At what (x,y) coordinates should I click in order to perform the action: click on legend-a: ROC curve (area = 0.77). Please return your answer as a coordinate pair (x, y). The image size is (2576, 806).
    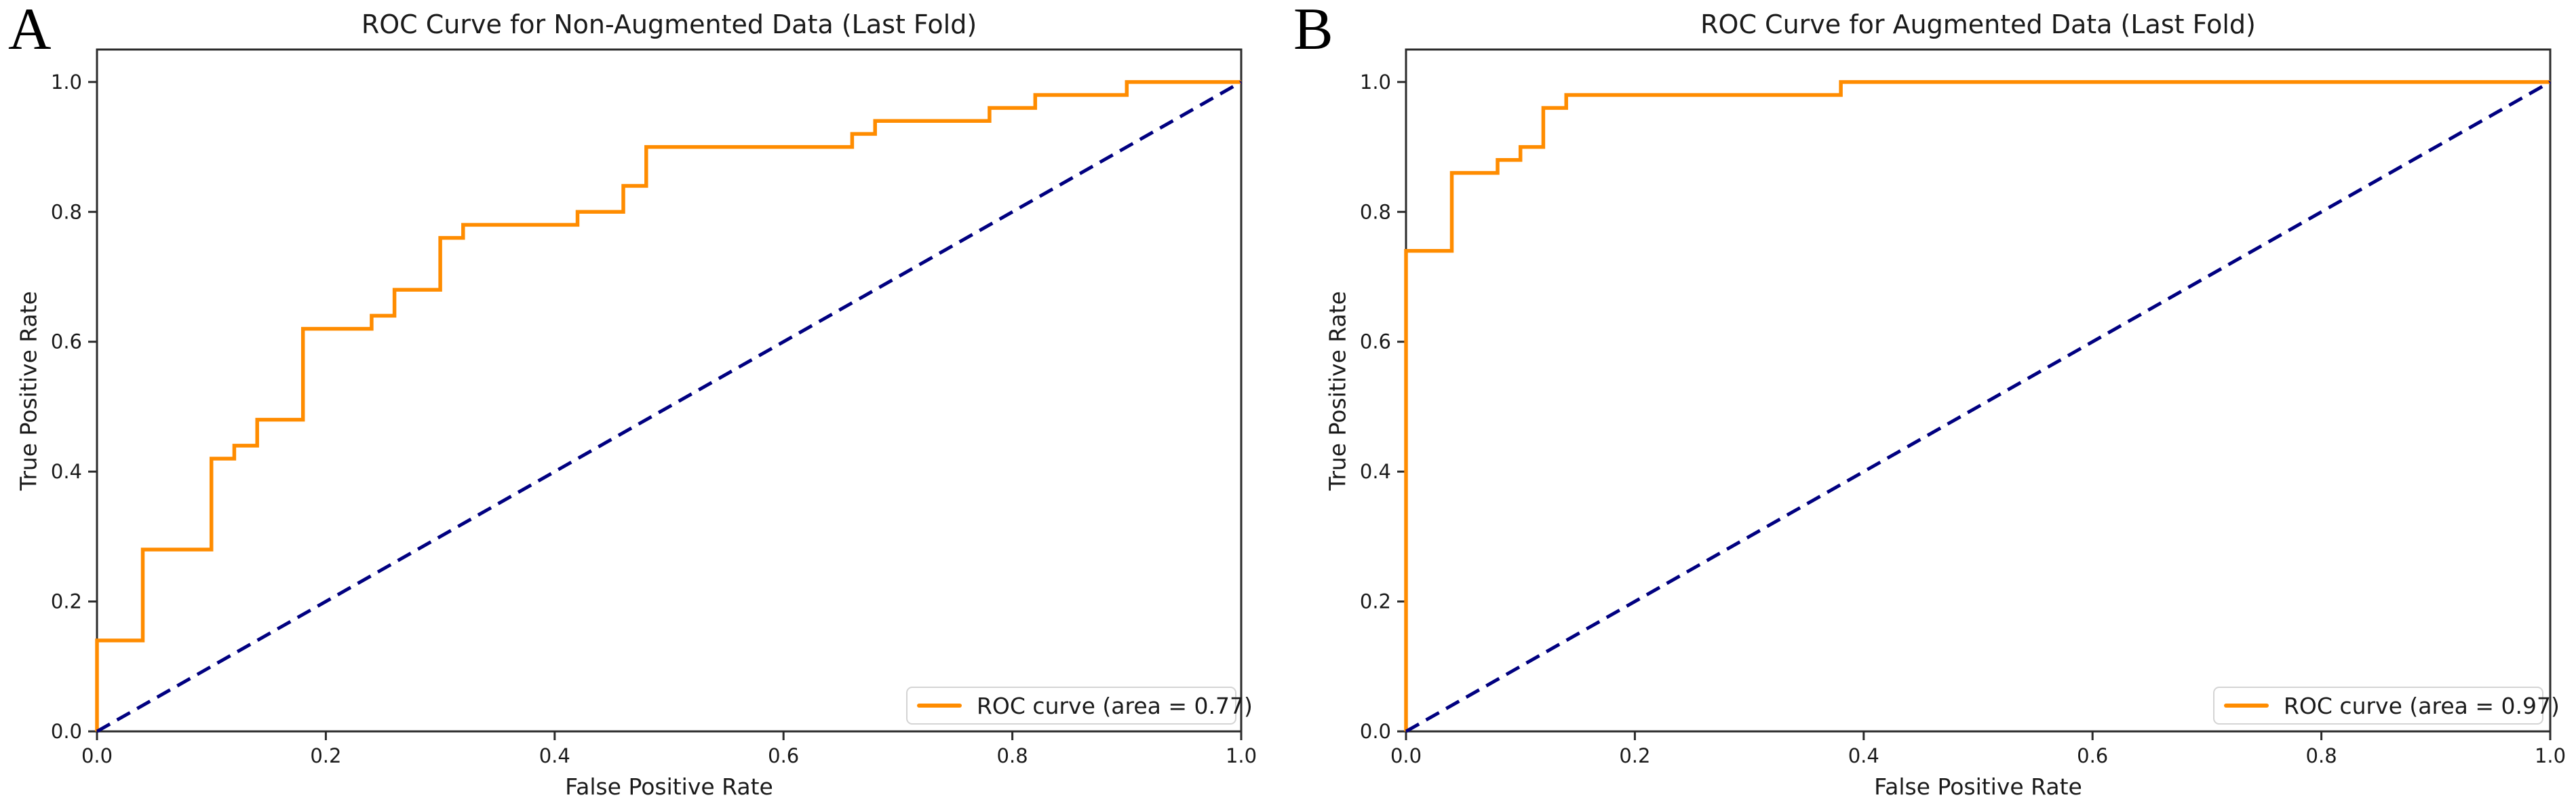
    Looking at the image, I should click on (1079, 706).